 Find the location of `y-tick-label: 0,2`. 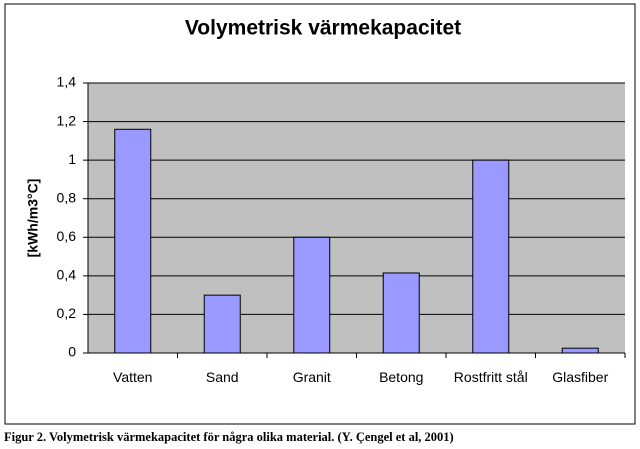

y-tick-label: 0,2 is located at coordinates (67, 313).